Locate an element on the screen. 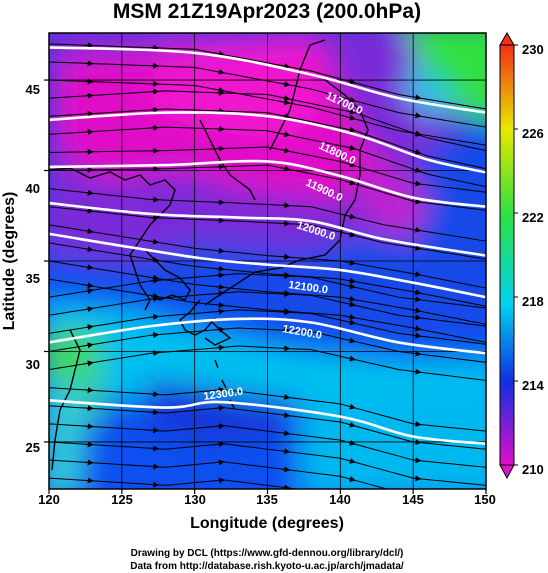 This screenshot has width=548, height=573. x-tick-labels: 120 125 130 135 140 145 150 is located at coordinates (267, 499).